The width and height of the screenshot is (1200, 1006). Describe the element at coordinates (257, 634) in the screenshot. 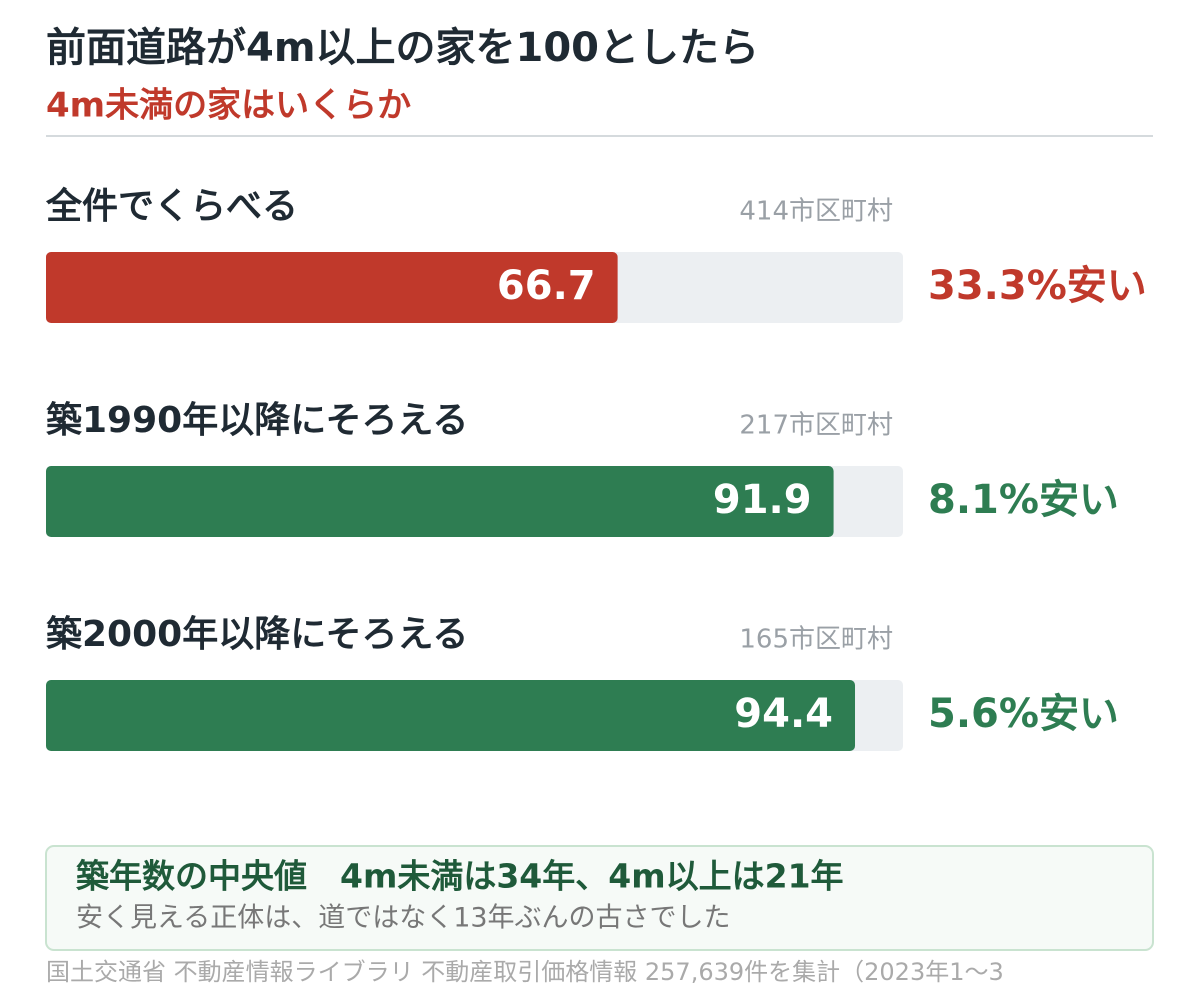

I see `category-label: 築2000年以降にそろえる` at that location.